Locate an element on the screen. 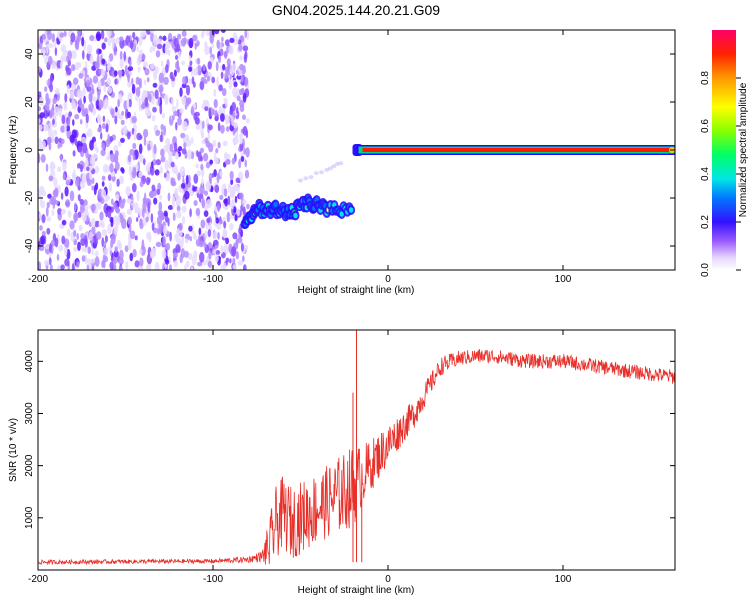 This screenshot has height=600, width=750. y-tick-label: 20 is located at coordinates (29, 102).